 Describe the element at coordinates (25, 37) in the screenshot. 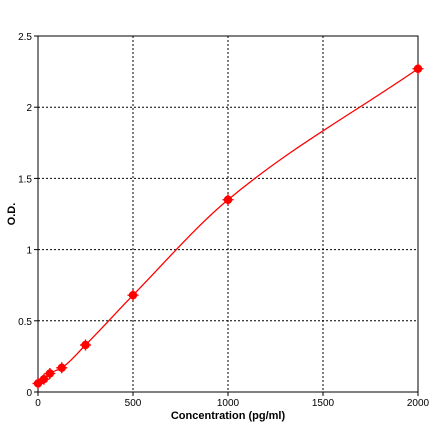

I see `y-tick-label: 2.5` at that location.